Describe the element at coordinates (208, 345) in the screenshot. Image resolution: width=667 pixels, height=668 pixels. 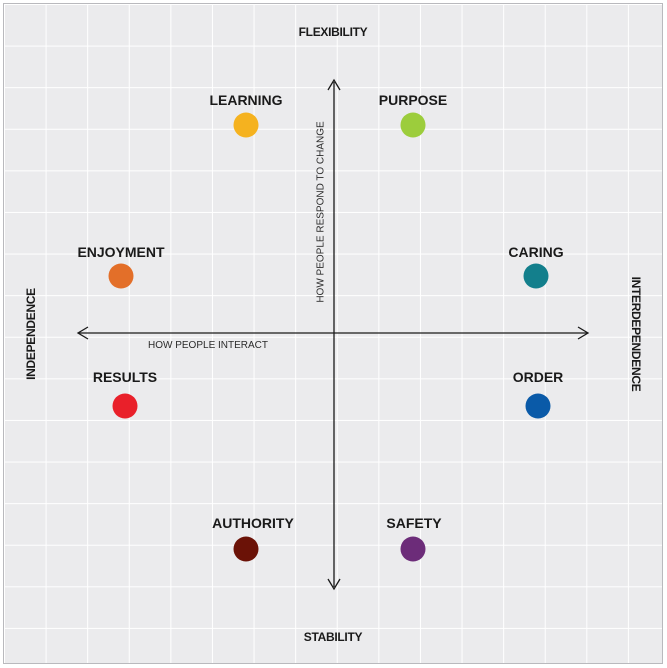
I see `horizontal-axis-caption: HOW PEOPLE INTERACT` at that location.